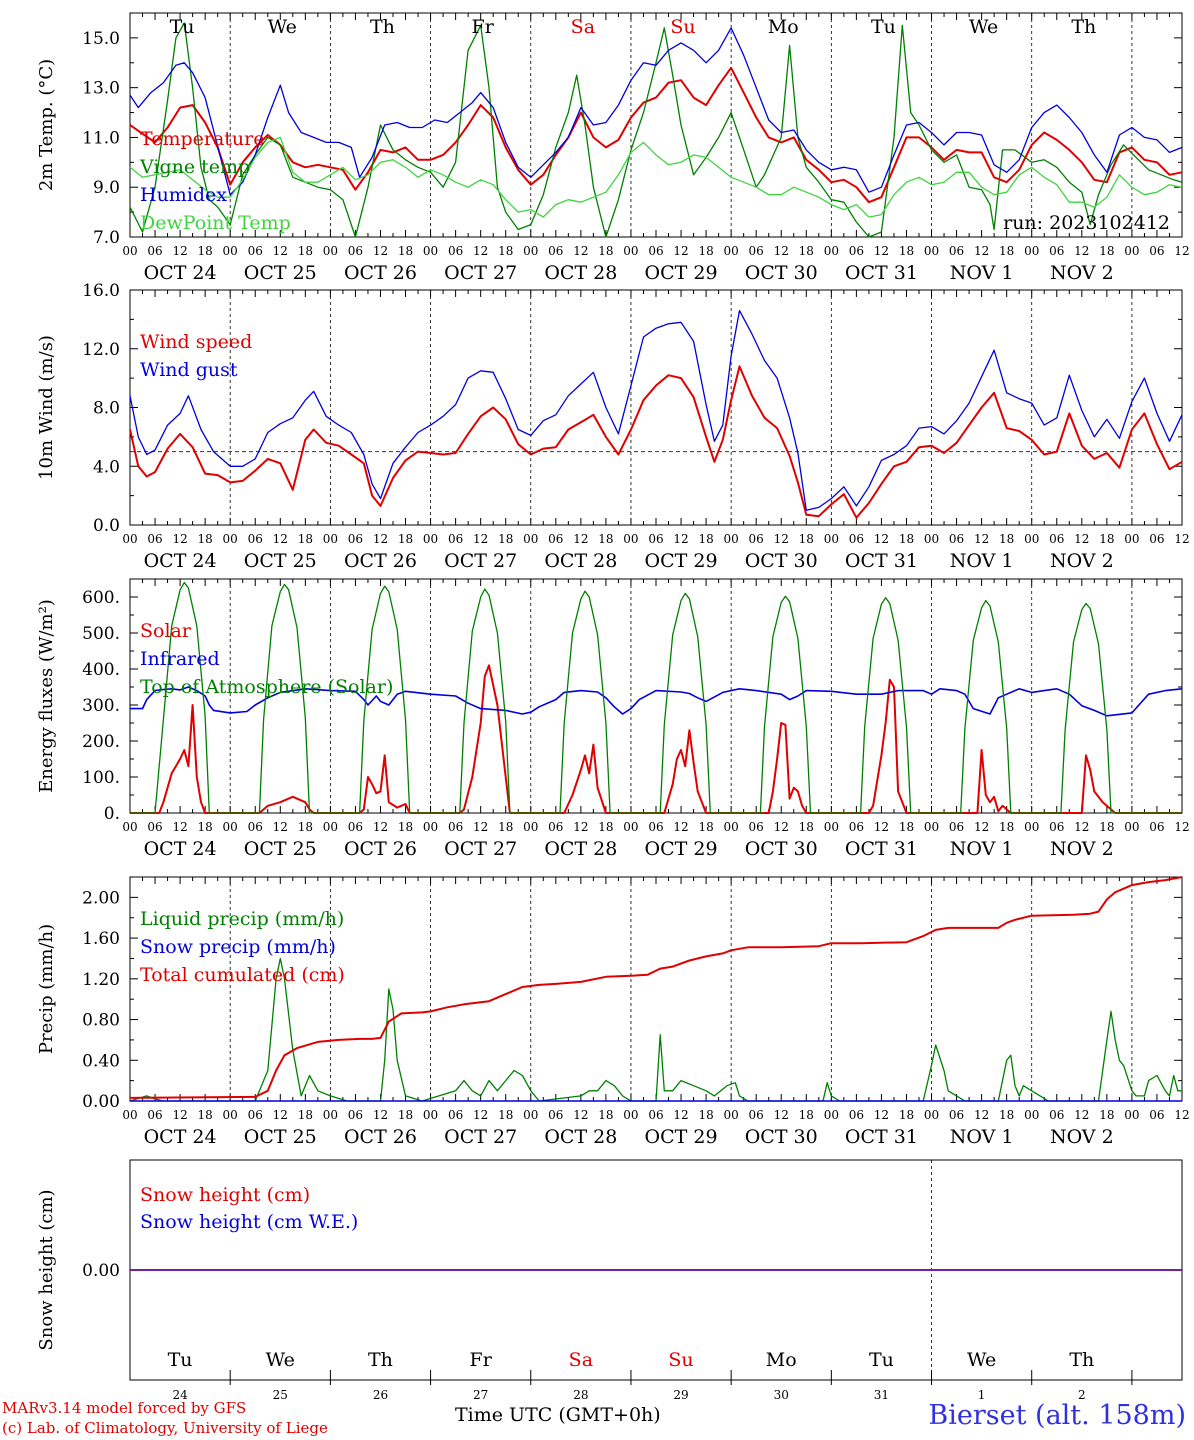 Image resolution: width=1194 pixels, height=1440 pixels. I want to click on temp-legend-humidex: Humidex, so click(183, 195).